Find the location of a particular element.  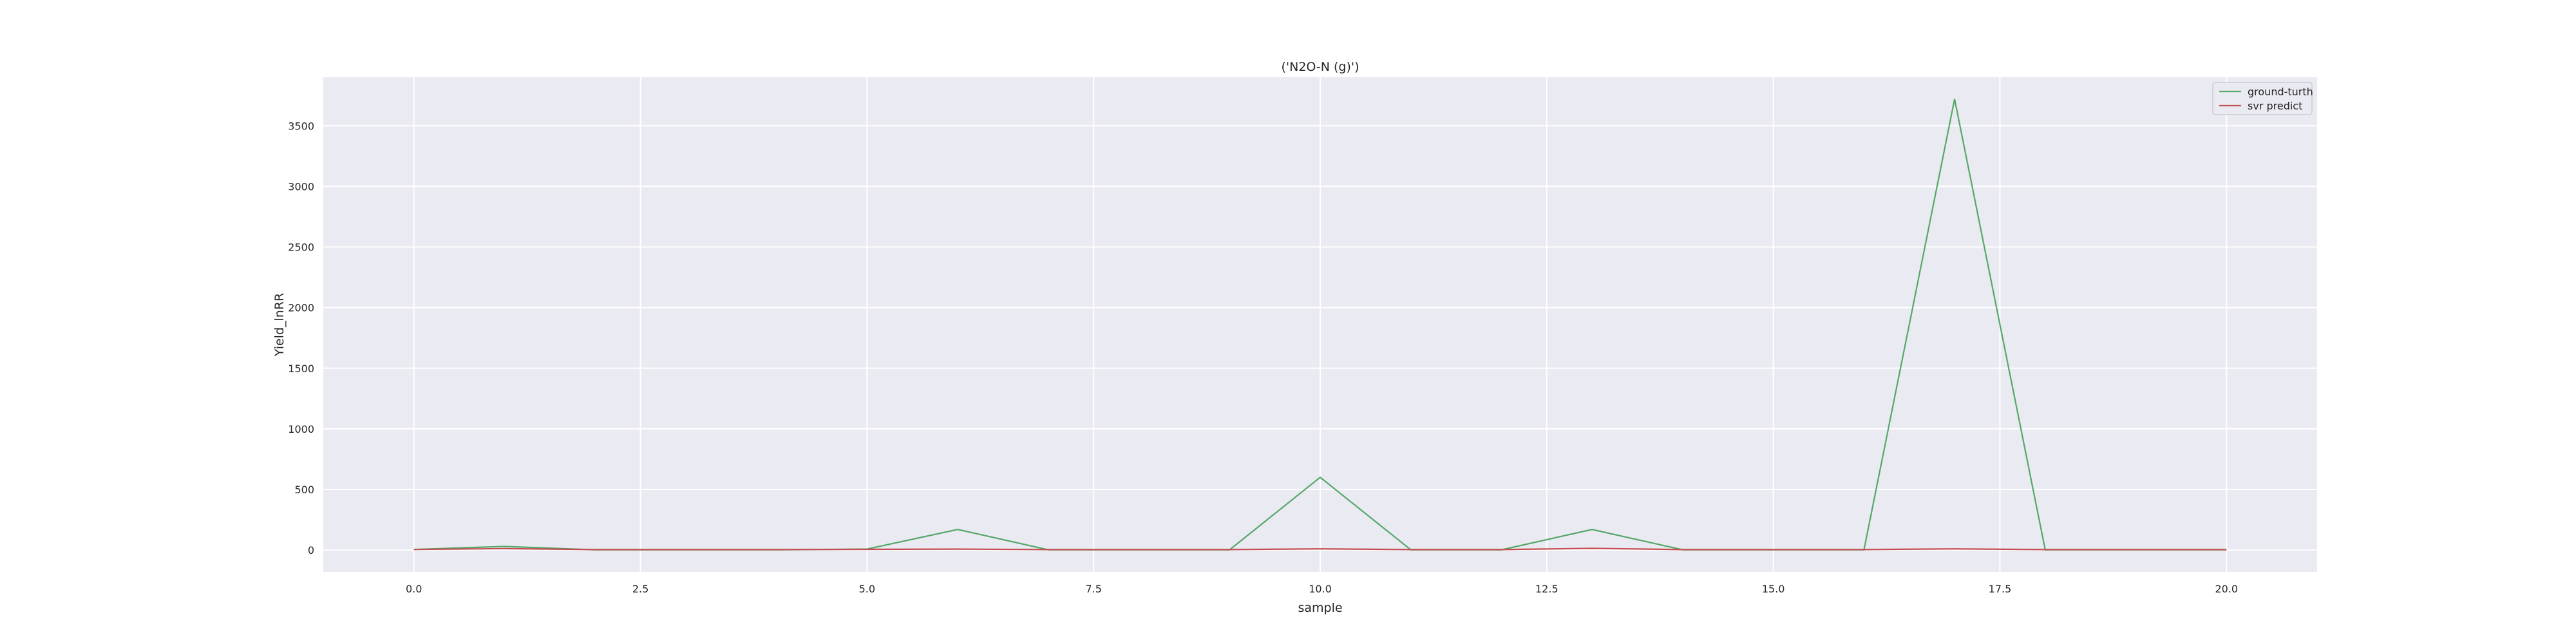

x-tick-label: 20.0 is located at coordinates (2227, 589).